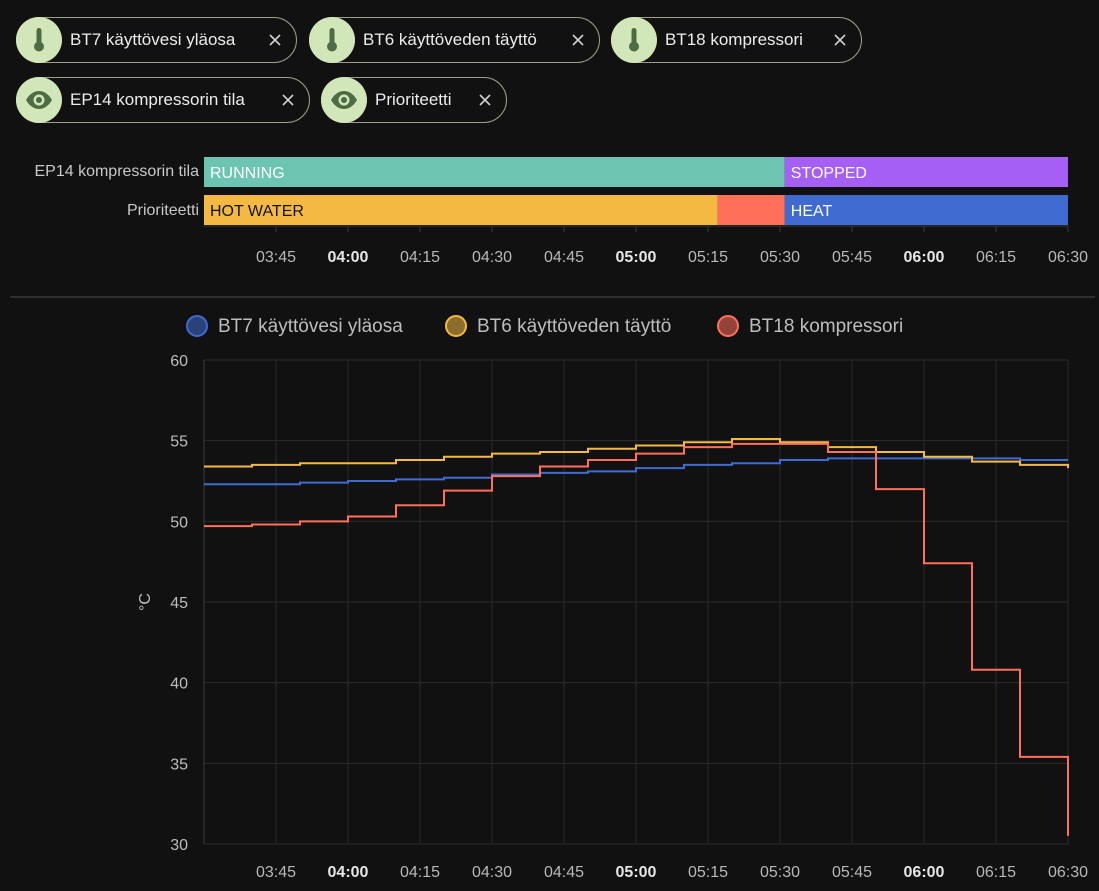 The height and width of the screenshot is (891, 1099). Describe the element at coordinates (257, 211) in the screenshot. I see `timeline-segment-label: HOT WATER` at that location.